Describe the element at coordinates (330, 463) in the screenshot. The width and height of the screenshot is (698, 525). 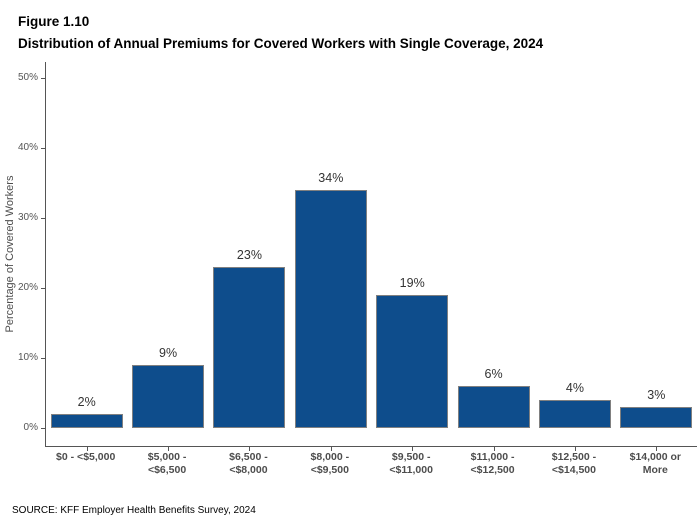
I see `x-category-label: $8,000 - <$9,500` at that location.